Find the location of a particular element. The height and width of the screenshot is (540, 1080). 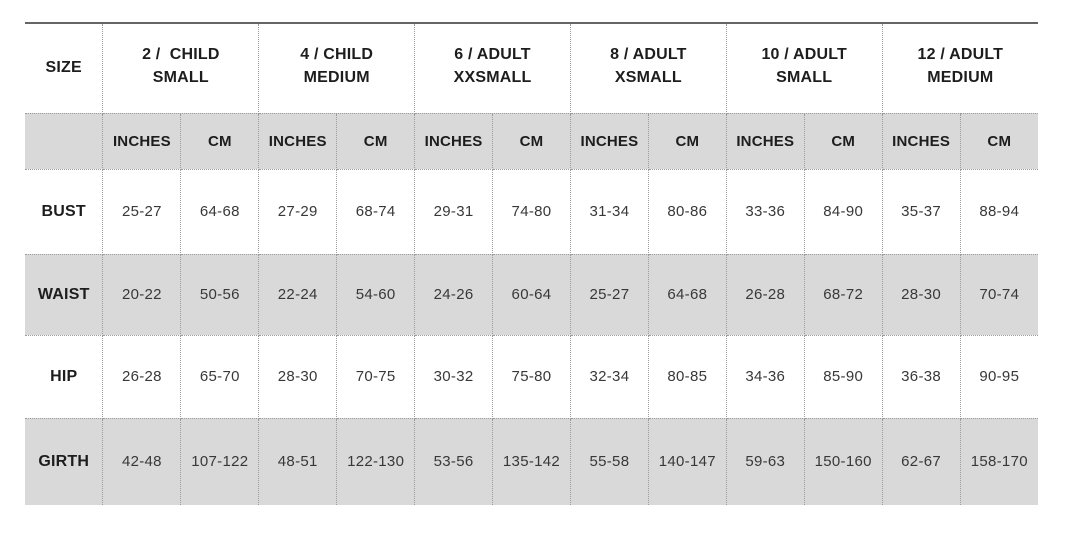

value-cell: 48-51 is located at coordinates (298, 461).